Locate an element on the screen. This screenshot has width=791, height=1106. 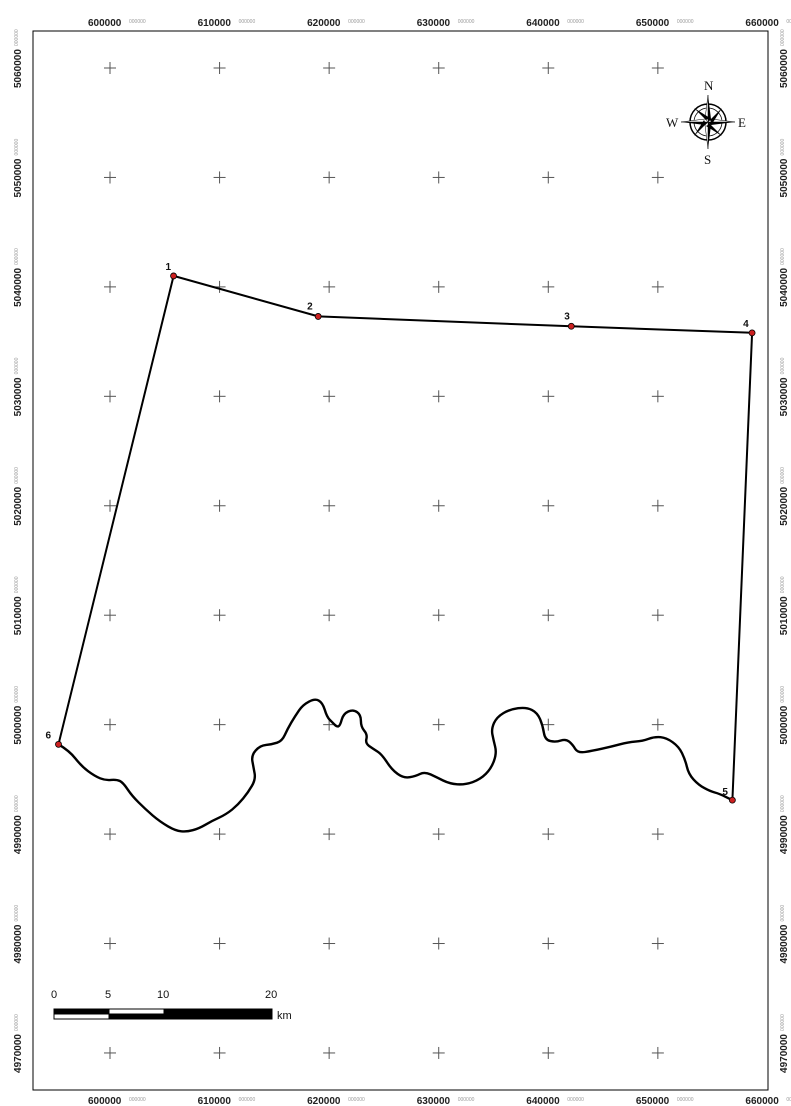
x-tick-label-top: 610000 000000 is located at coordinates (227, 23).